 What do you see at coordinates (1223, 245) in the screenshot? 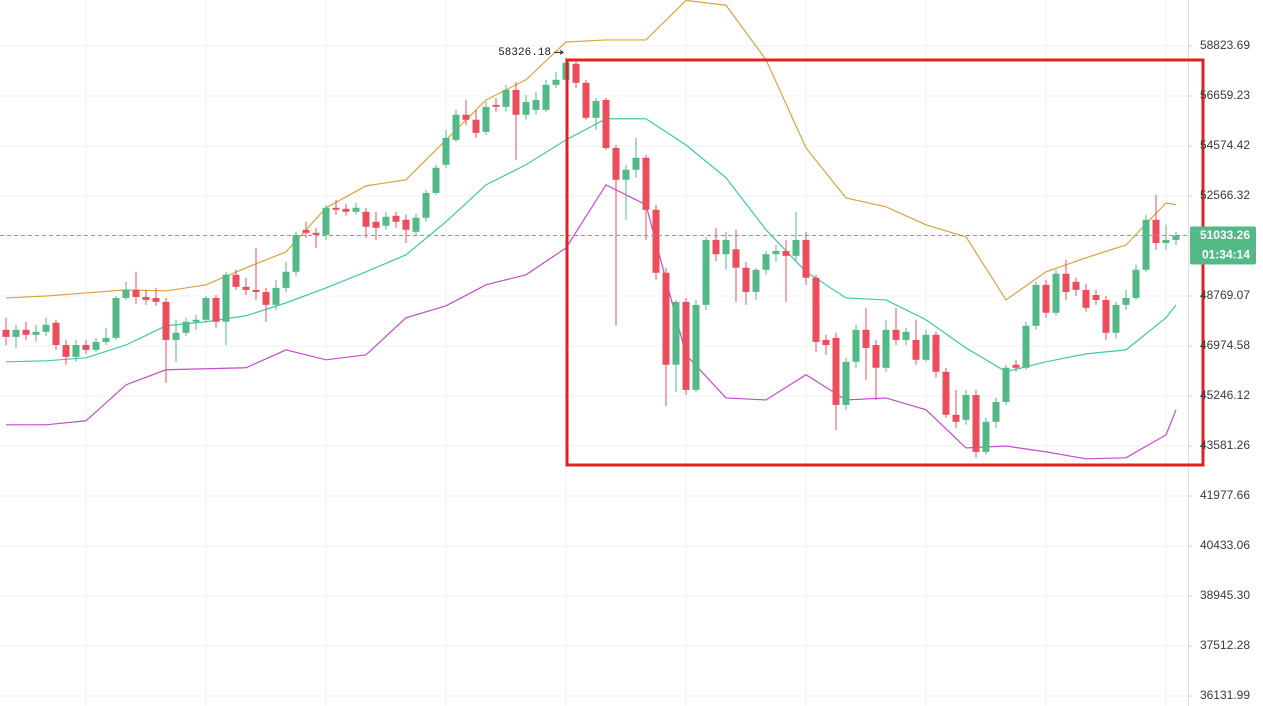
I see `last-price-tag` at bounding box center [1223, 245].